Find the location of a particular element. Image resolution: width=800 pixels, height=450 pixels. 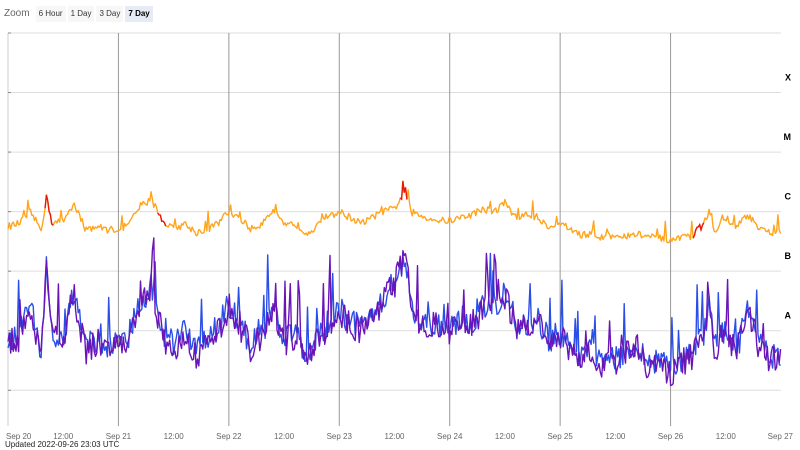

x-tick-label: Sep 27 is located at coordinates (781, 436).